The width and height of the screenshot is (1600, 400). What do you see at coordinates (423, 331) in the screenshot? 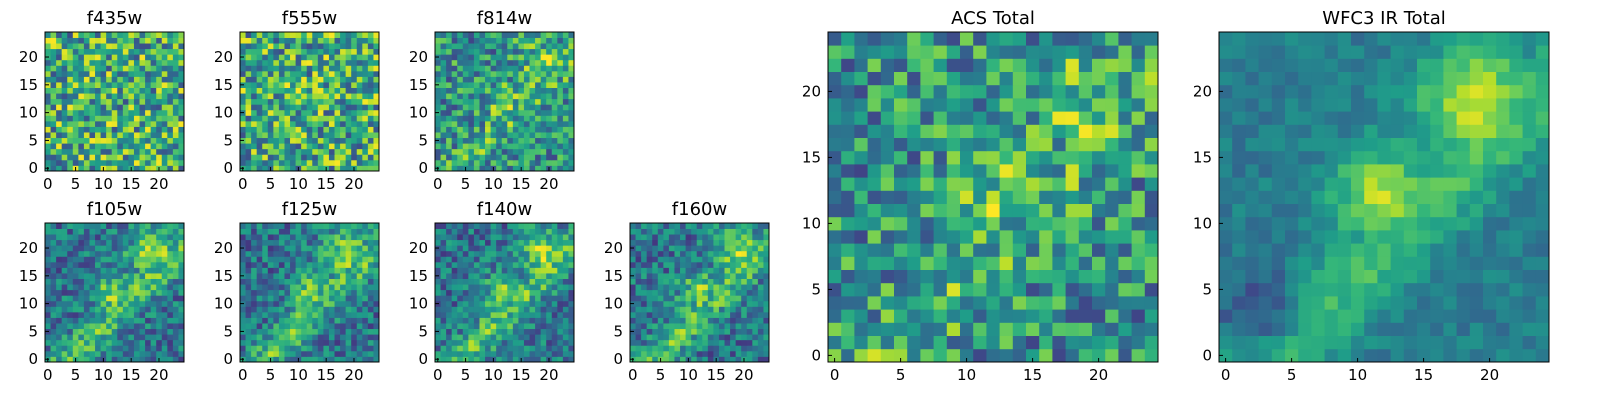
I see `y-tick-label: 5` at bounding box center [423, 331].